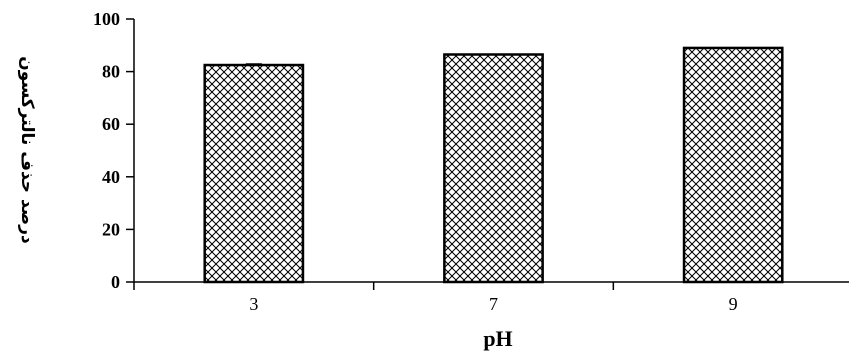  What do you see at coordinates (111, 124) in the screenshot?
I see `y-tick-label: 60` at bounding box center [111, 124].